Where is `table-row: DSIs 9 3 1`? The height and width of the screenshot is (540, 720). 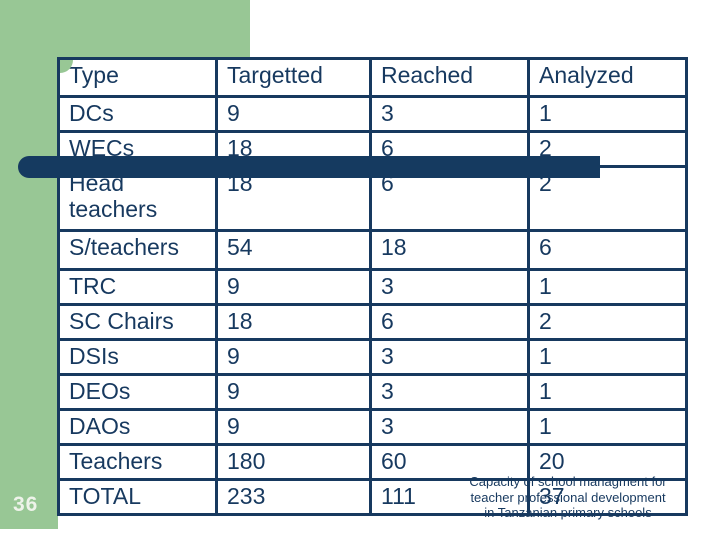
table-row: DSIs 9 3 1 is located at coordinates (372, 357).